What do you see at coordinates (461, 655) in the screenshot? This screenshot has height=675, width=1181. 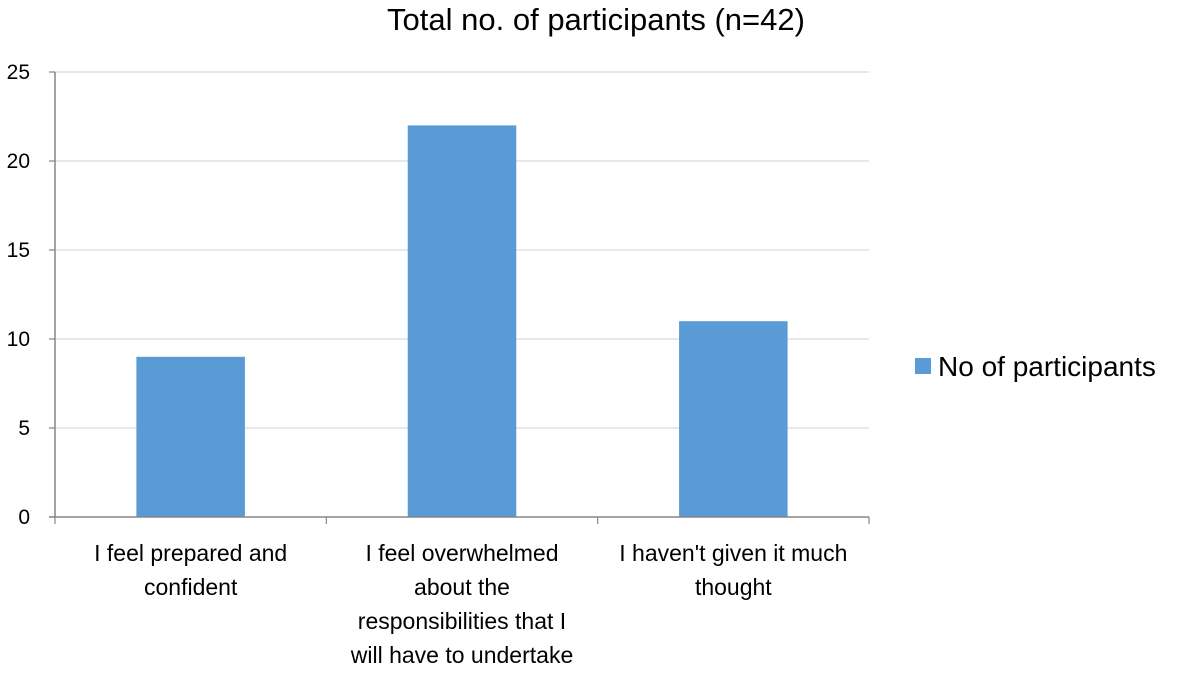 I see `x-category-label-line: will have to undertake` at bounding box center [461, 655].